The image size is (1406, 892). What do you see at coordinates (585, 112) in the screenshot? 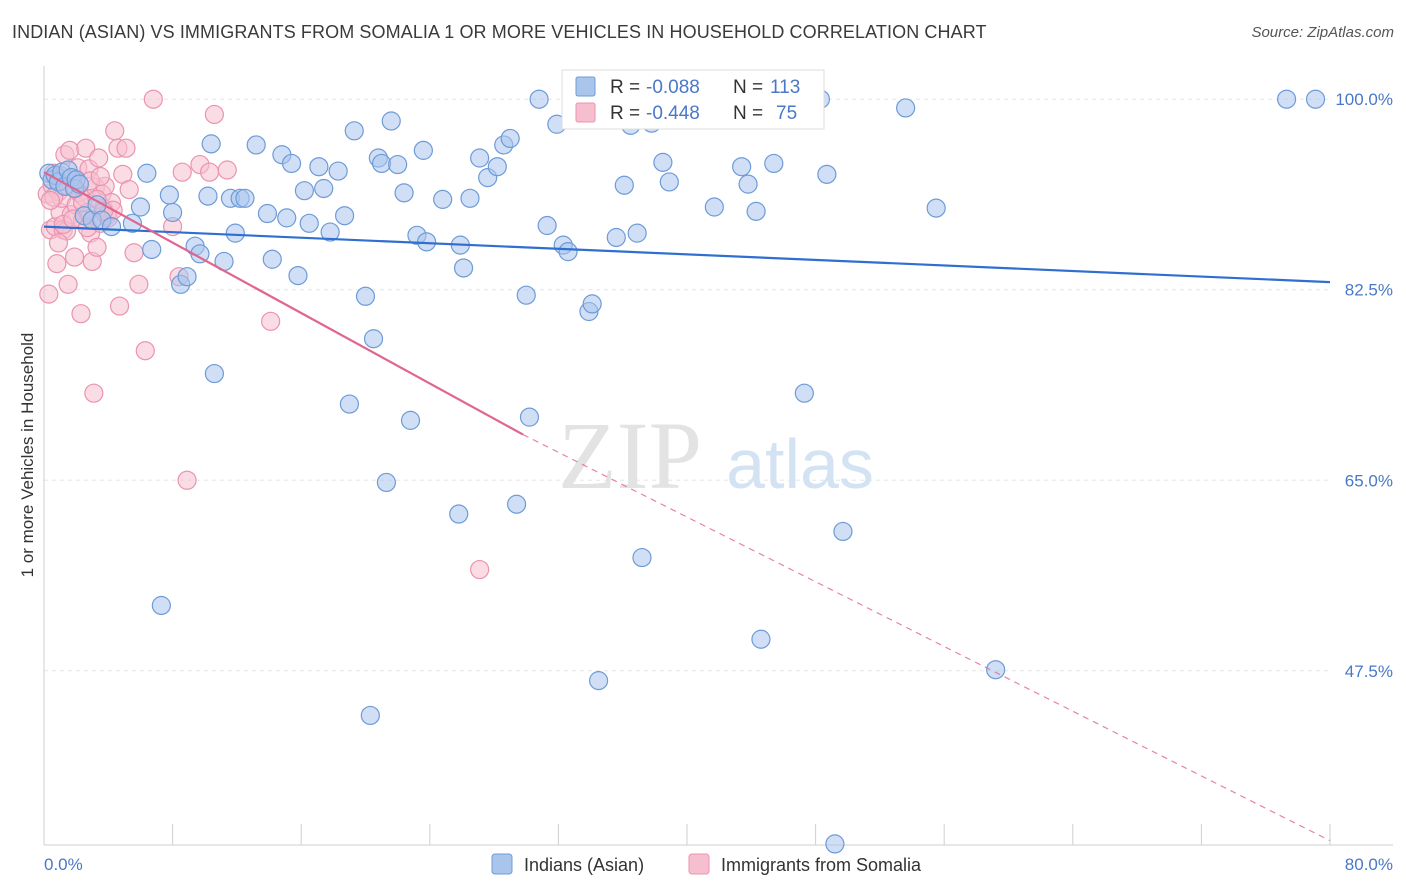
I see `pink-swatch` at bounding box center [585, 112].